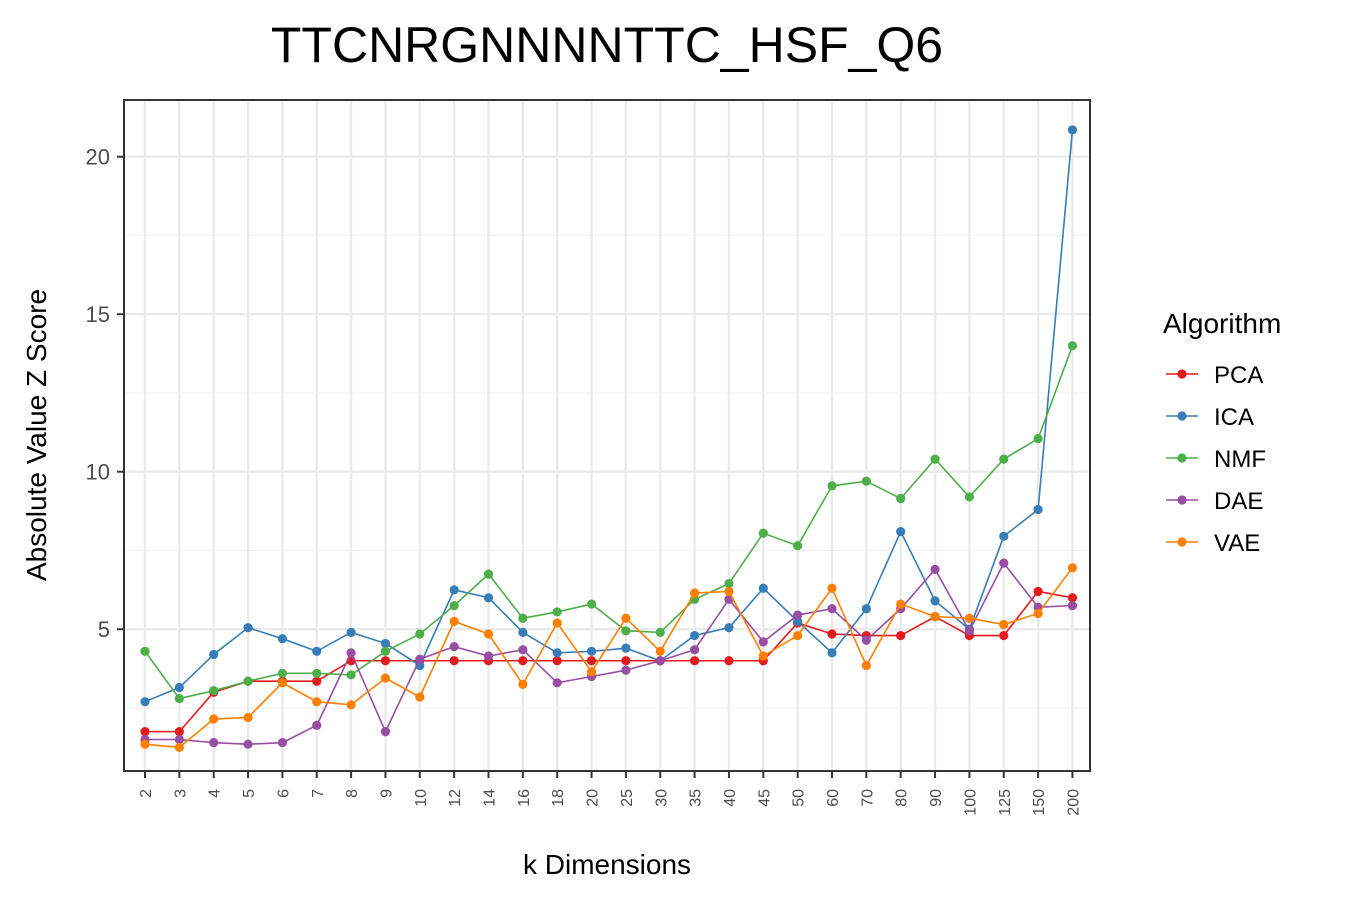  What do you see at coordinates (1210, 417) in the screenshot?
I see `legend-item-ica: ICA` at bounding box center [1210, 417].